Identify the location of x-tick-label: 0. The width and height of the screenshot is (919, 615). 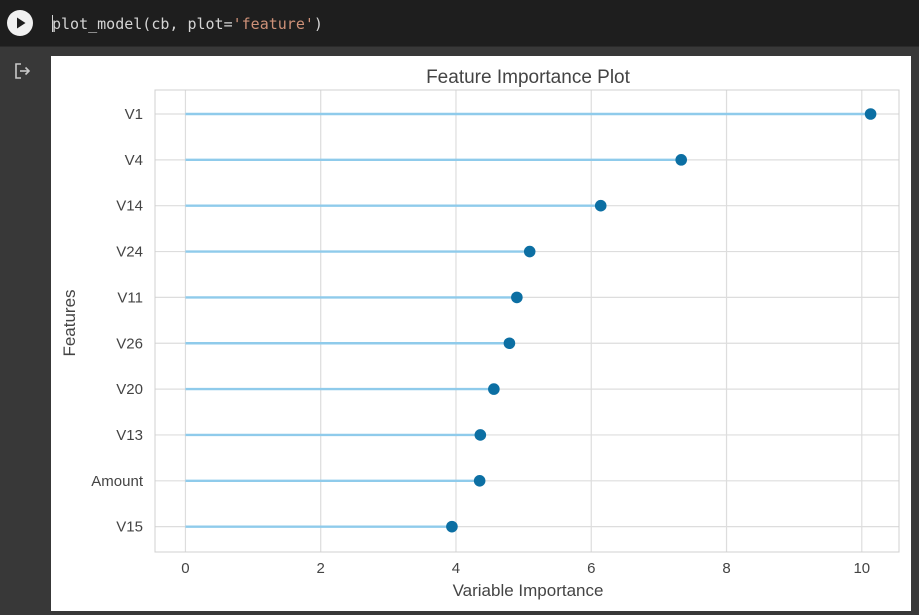
(185, 568).